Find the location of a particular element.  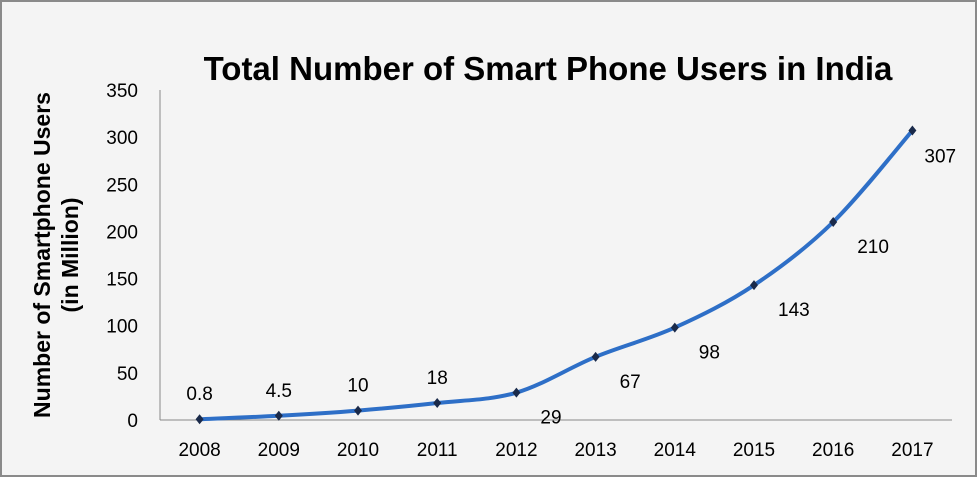

data-label: 10 is located at coordinates (357, 386).